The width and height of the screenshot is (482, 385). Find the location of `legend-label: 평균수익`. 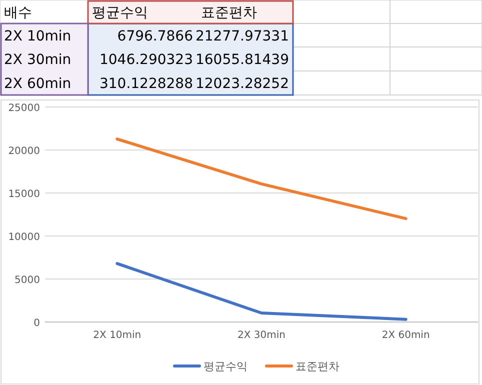

legend-label: 평균수익 is located at coordinates (226, 366).